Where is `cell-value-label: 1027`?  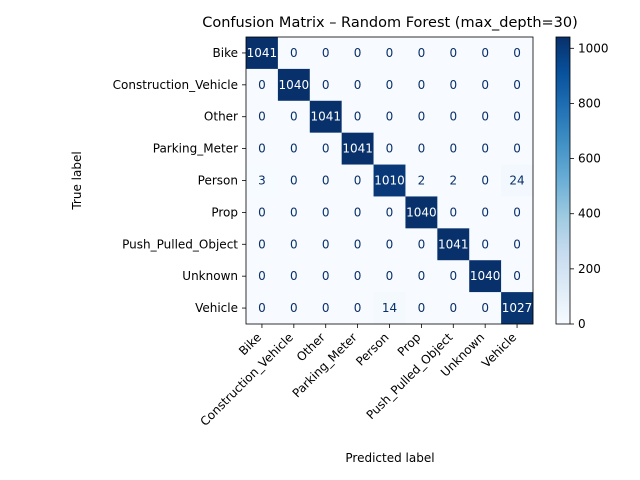 cell-value-label: 1027 is located at coordinates (517, 308).